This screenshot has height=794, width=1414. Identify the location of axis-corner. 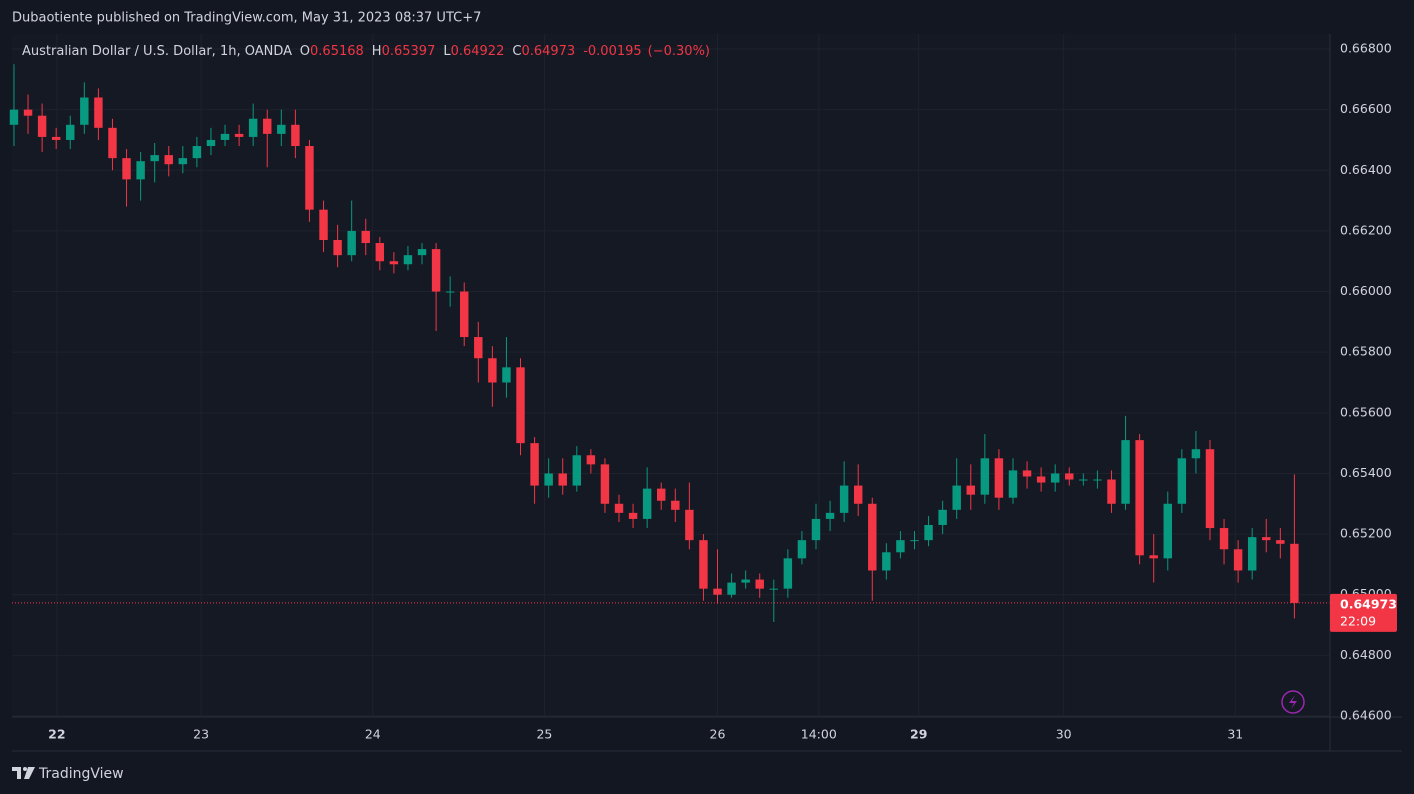
(1371, 734).